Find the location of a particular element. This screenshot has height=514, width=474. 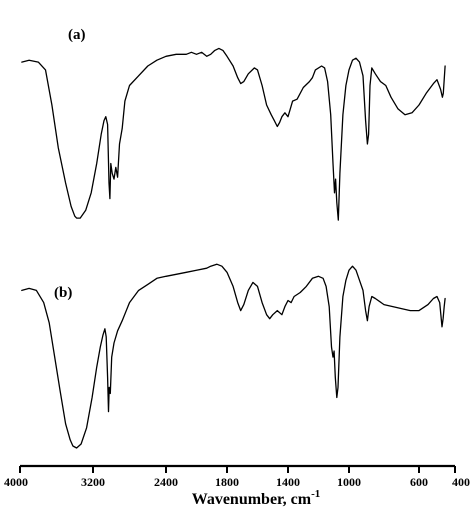

x-axis-title-text: Wavenumber, cm is located at coordinates (252, 499).